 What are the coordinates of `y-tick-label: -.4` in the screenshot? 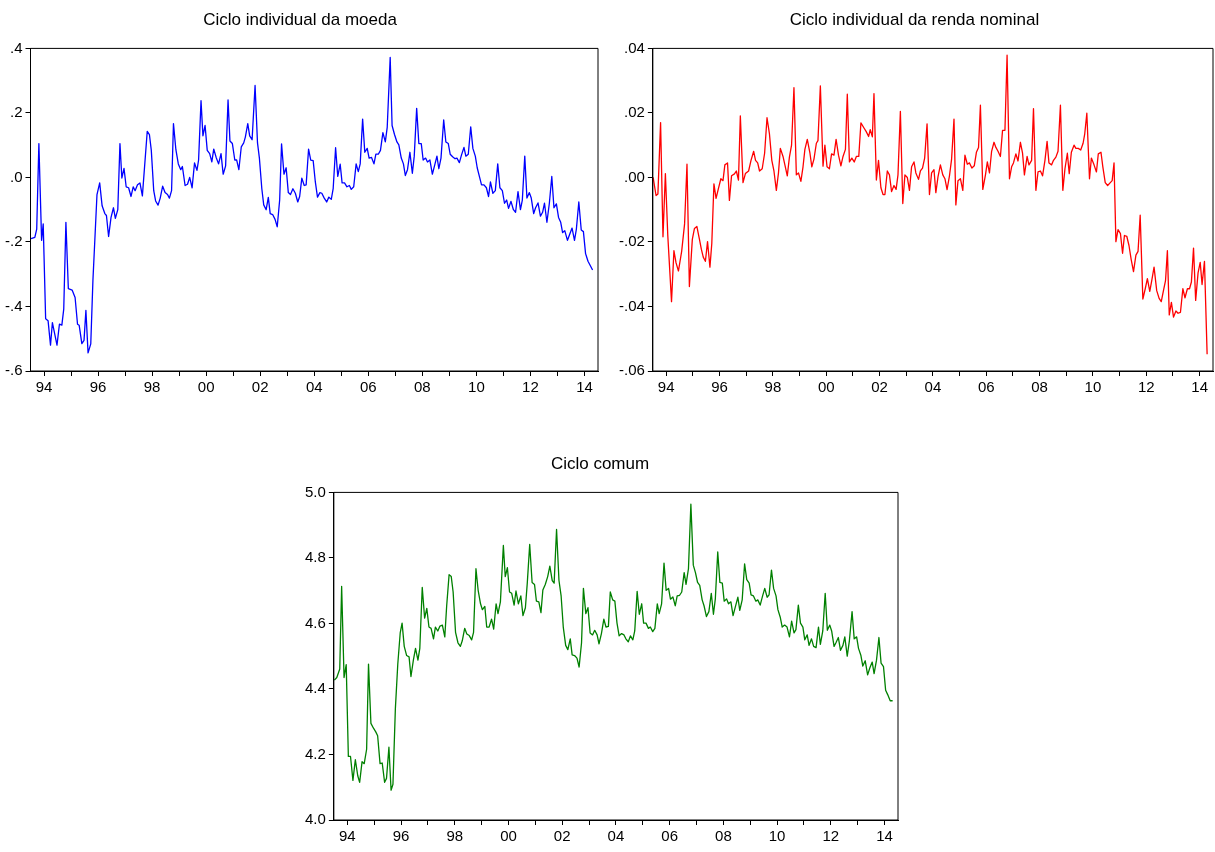 It's located at (13, 305).